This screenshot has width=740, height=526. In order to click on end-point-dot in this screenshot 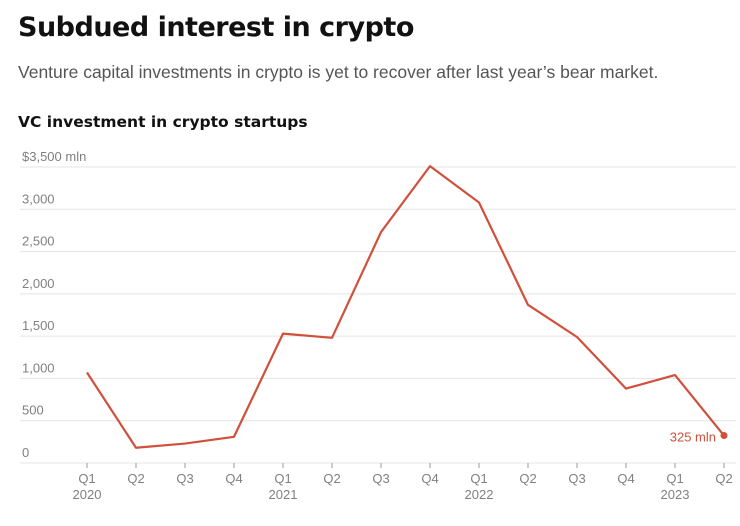, I will do `click(724, 436)`.